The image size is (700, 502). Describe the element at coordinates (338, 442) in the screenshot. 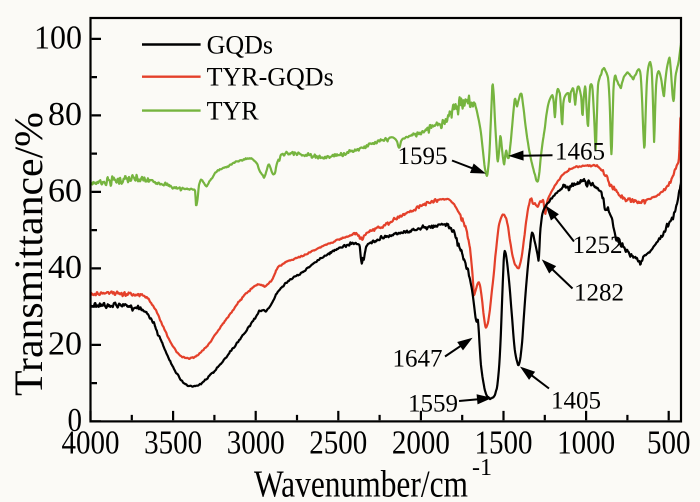

I see `svg-text: 2500` at that location.